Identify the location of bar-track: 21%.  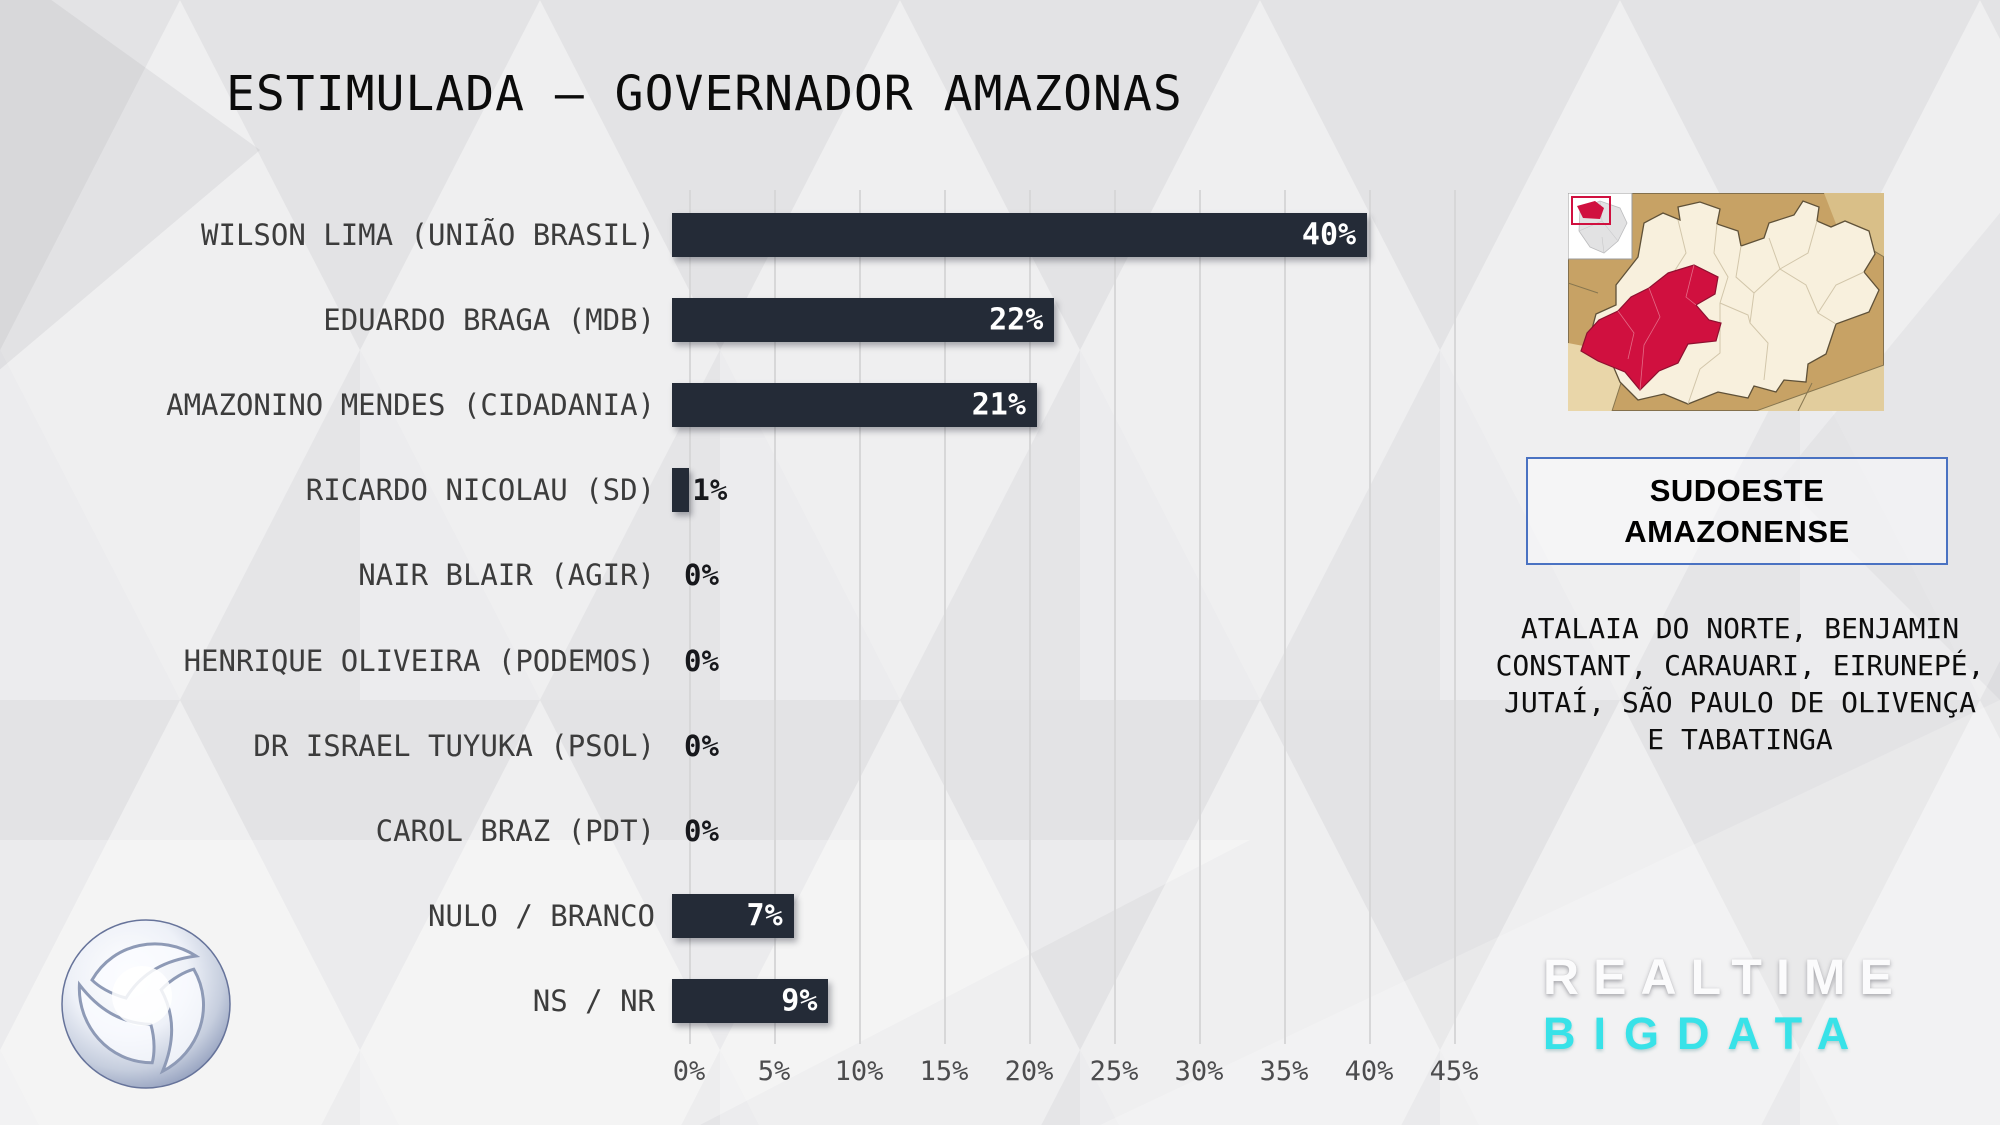
(1063, 405).